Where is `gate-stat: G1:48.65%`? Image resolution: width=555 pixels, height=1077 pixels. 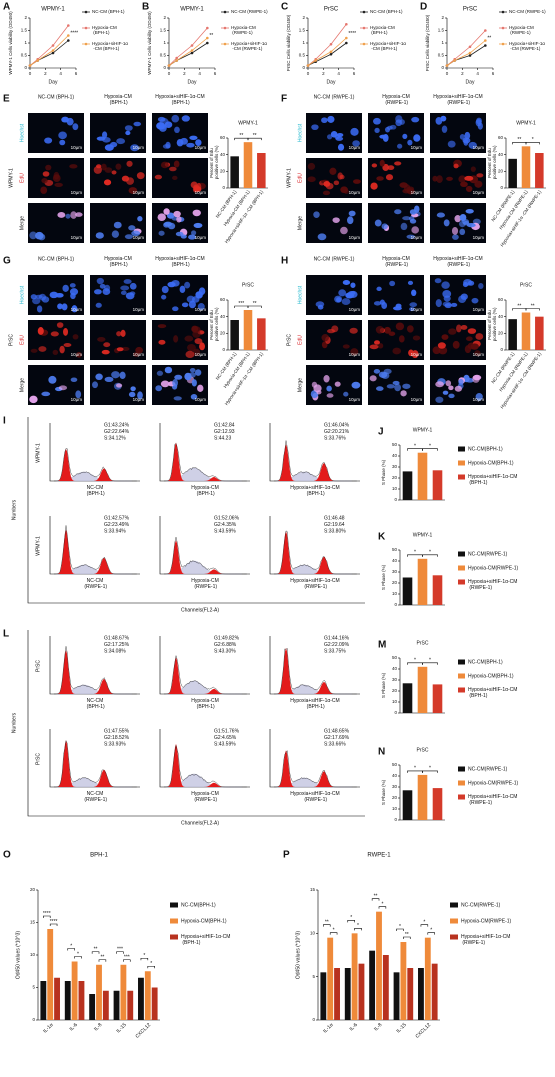
gate-stat: G1:48.65% is located at coordinates (337, 731).